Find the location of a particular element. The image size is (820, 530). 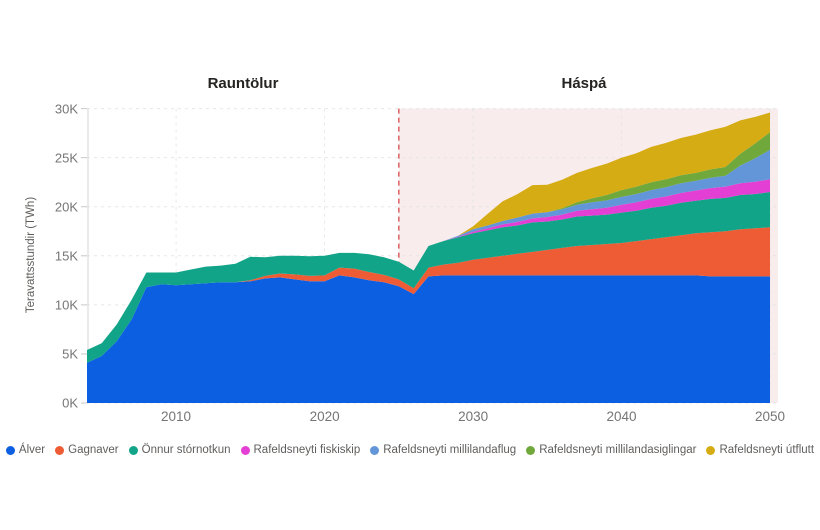

xtick-label-2040: 2040 is located at coordinates (621, 416).